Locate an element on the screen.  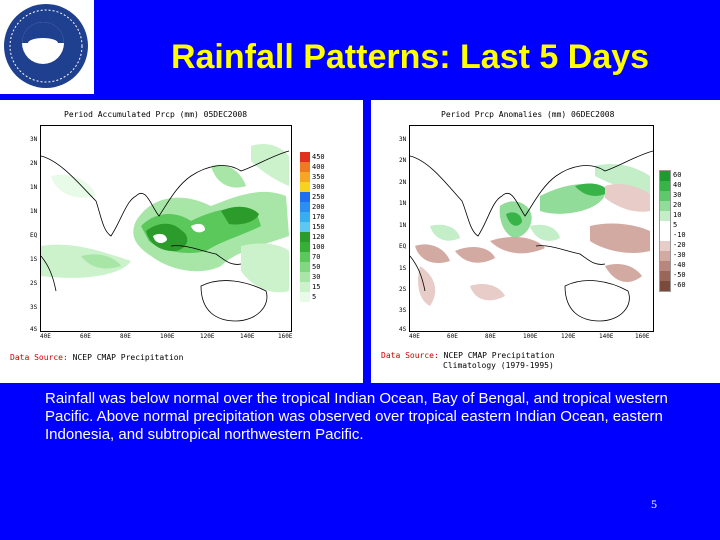
left-colorbar is located at coordinates (305, 227).